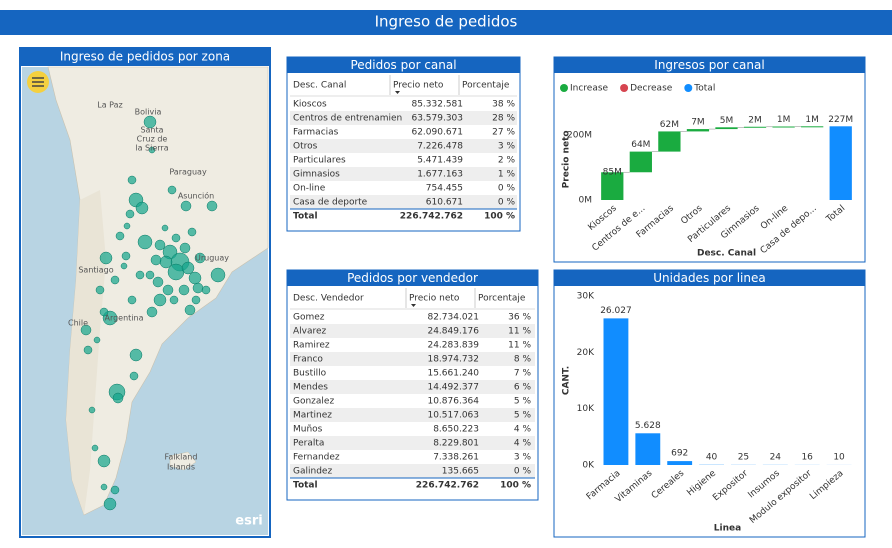  What do you see at coordinates (188, 172) in the screenshot?
I see `map-label: Paraguay` at bounding box center [188, 172].